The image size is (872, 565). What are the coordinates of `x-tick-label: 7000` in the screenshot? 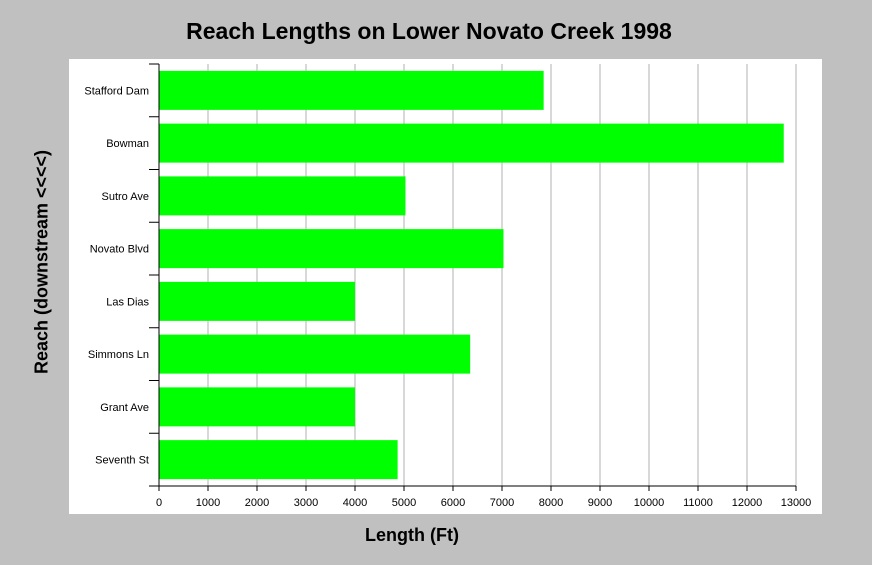 It's located at (502, 503).